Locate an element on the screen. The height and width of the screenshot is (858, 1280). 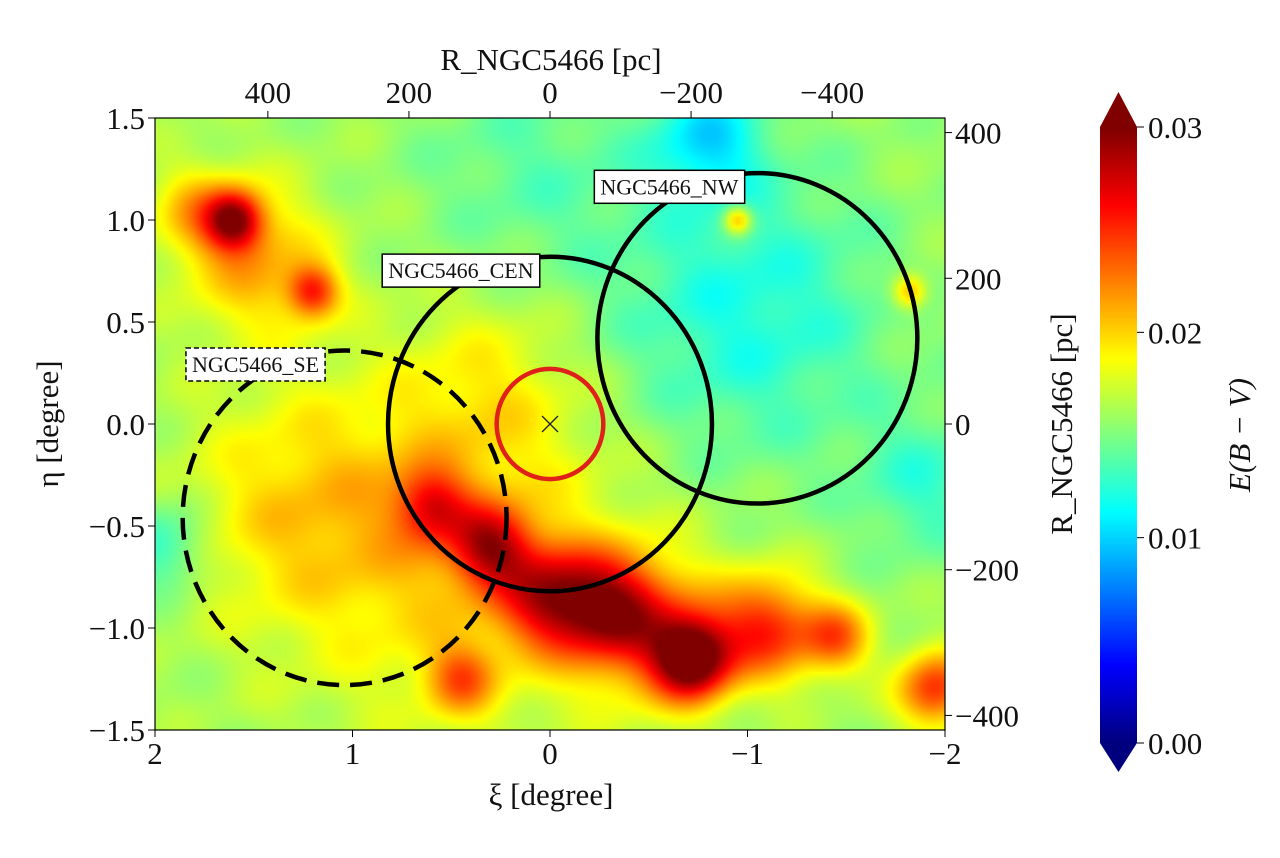
y-tick-label: −1.0 is located at coordinates (117, 628).